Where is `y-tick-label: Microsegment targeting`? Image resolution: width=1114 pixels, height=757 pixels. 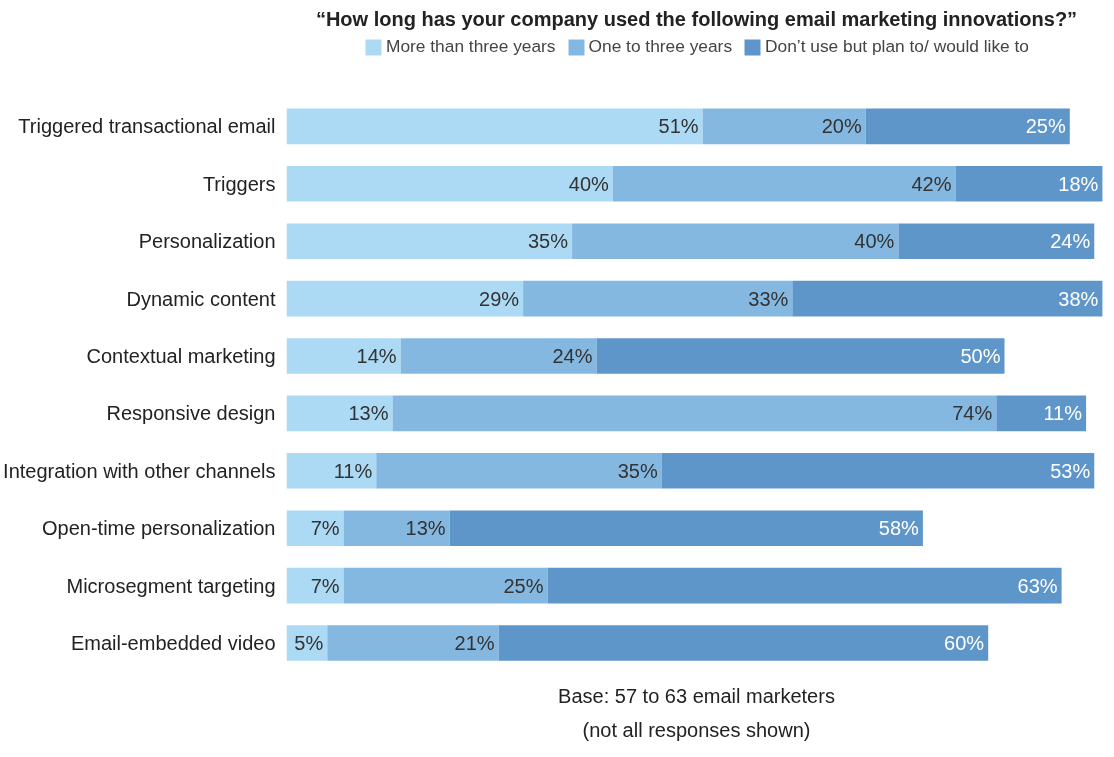 y-tick-label: Microsegment targeting is located at coordinates (171, 585).